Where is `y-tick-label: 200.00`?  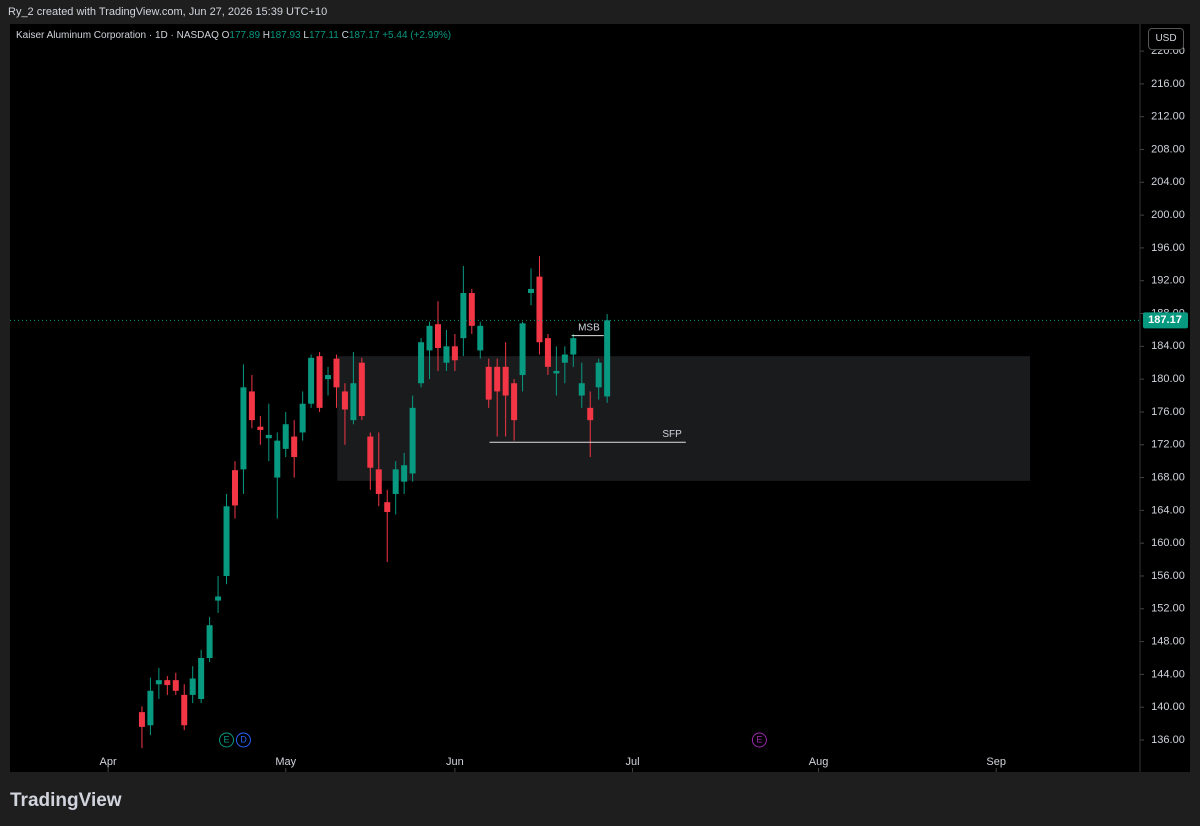 y-tick-label: 200.00 is located at coordinates (1168, 215).